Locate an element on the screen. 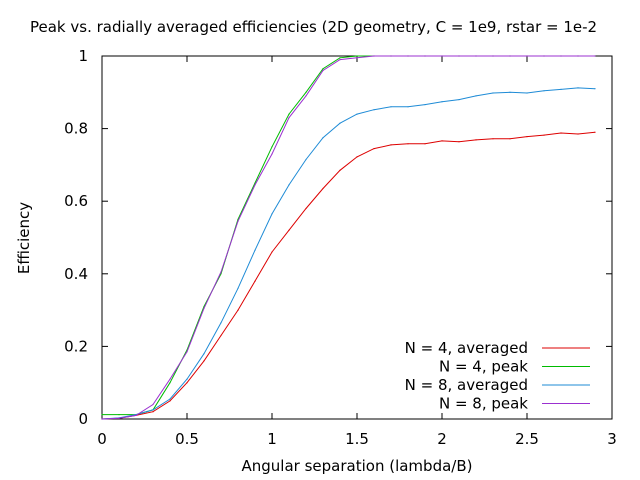 The image size is (640, 480). x-tick-label: 0.5 is located at coordinates (187, 439).